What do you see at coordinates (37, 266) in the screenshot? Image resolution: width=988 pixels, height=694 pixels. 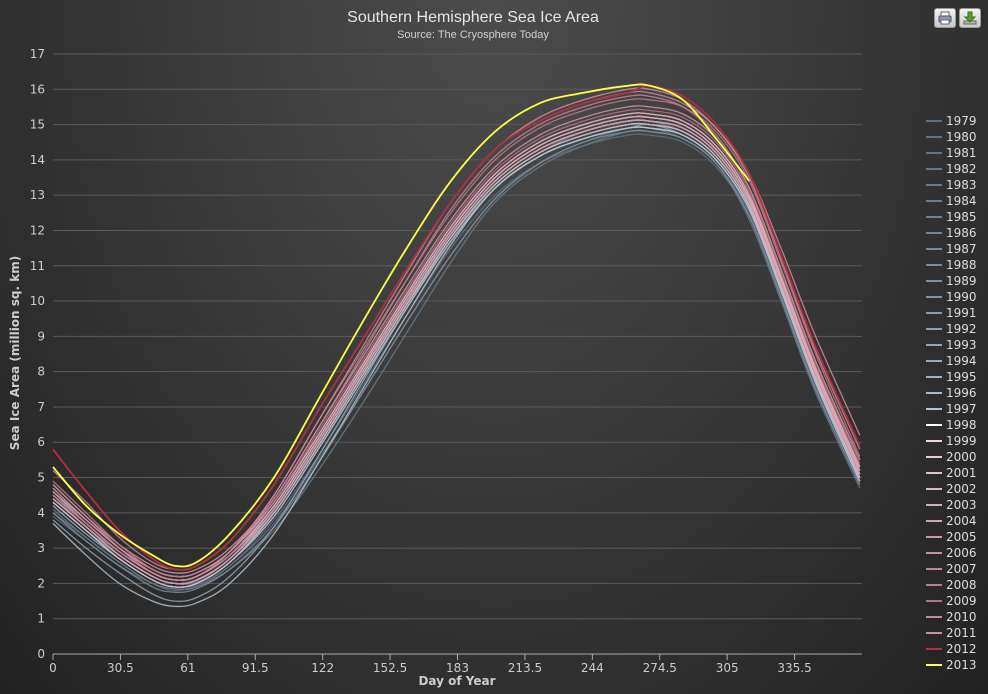 I see `y-tick-label: 11` at bounding box center [37, 266].